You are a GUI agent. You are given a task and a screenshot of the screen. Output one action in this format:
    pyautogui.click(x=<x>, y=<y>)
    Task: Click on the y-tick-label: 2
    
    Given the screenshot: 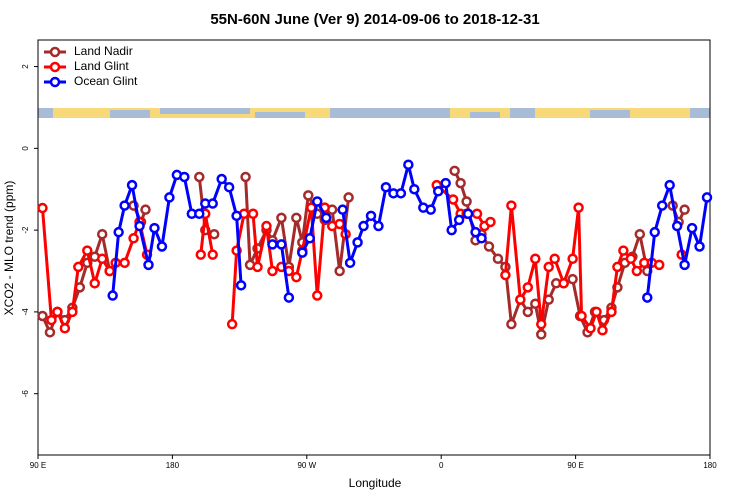 What is the action you would take?
    pyautogui.click(x=25, y=66)
    